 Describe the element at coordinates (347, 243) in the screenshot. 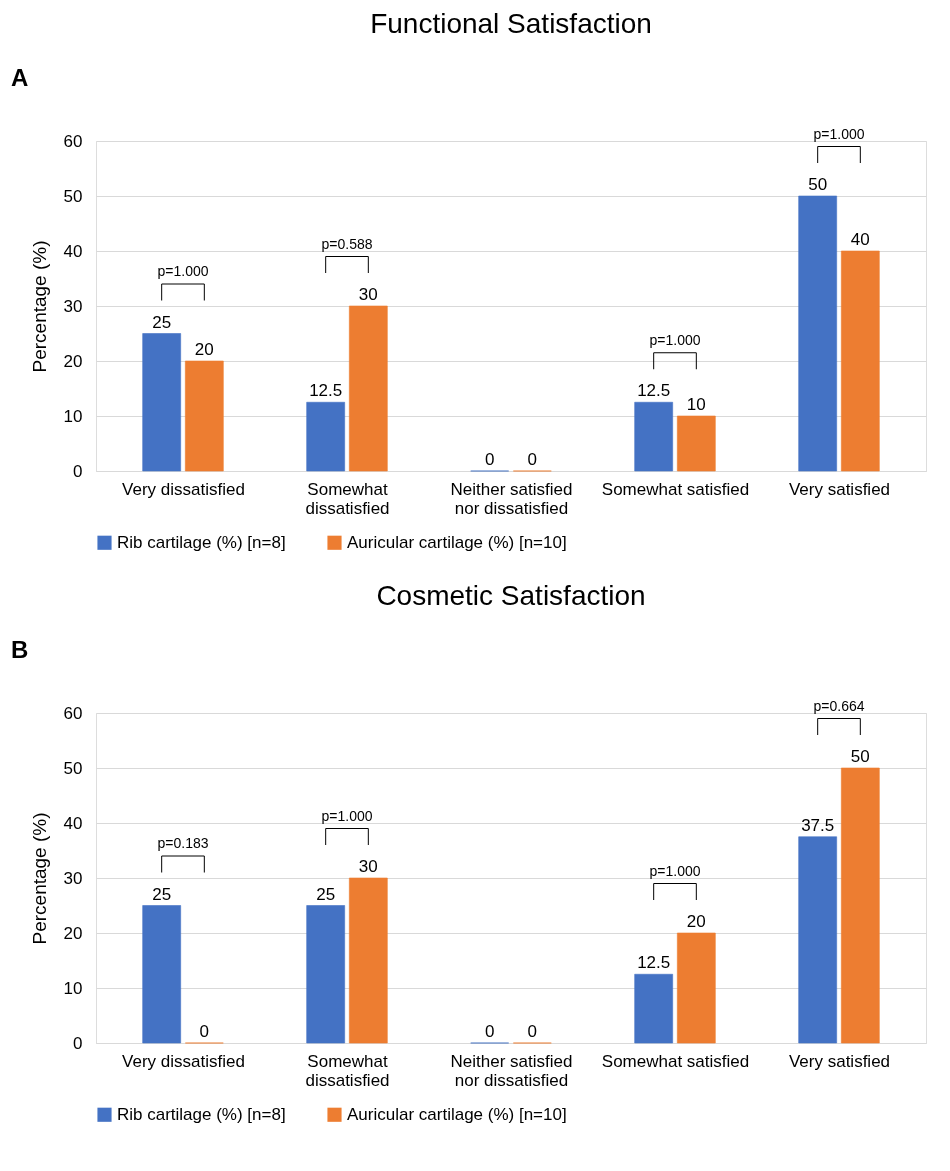

I see `annotation: p=0.588` at that location.